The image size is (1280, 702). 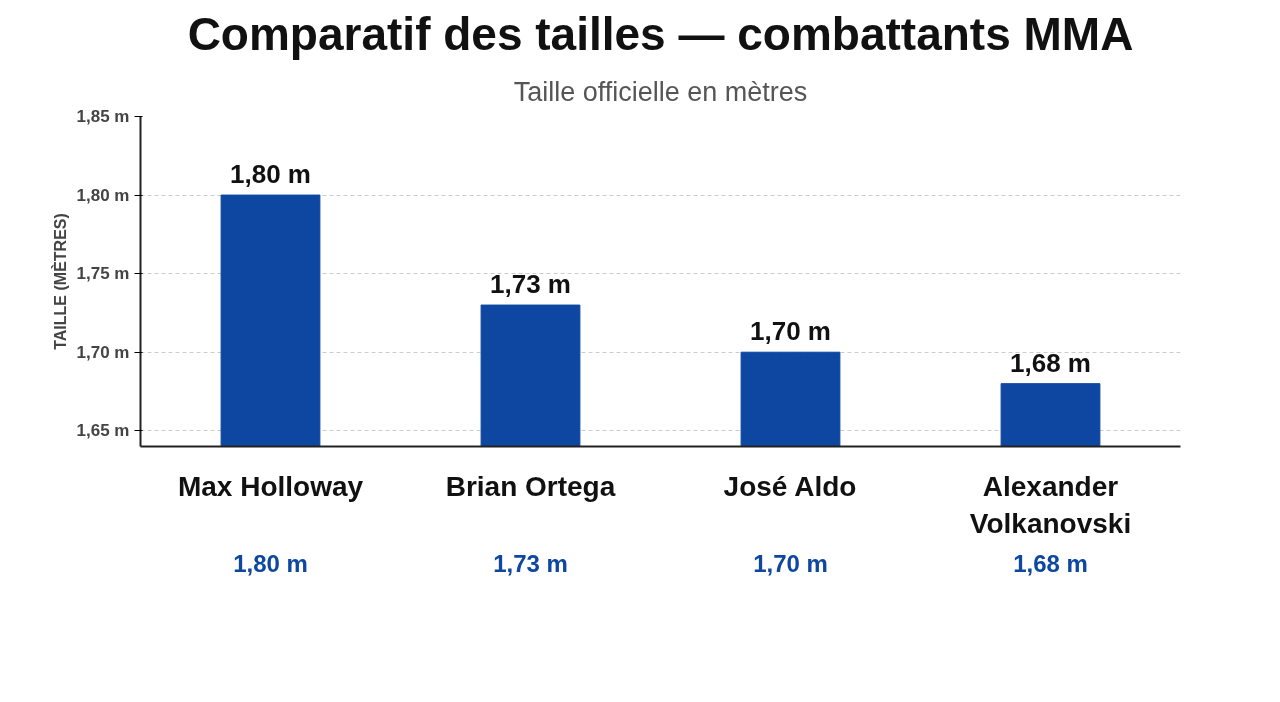 I want to click on text: 1,70 m, so click(x=790, y=331).